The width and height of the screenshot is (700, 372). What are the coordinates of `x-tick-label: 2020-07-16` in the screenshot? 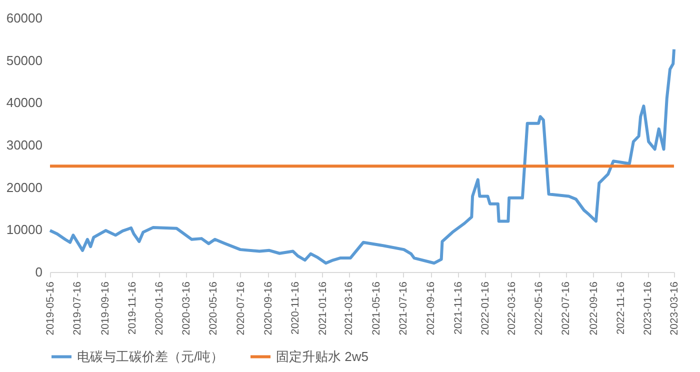 It's located at (240, 308).